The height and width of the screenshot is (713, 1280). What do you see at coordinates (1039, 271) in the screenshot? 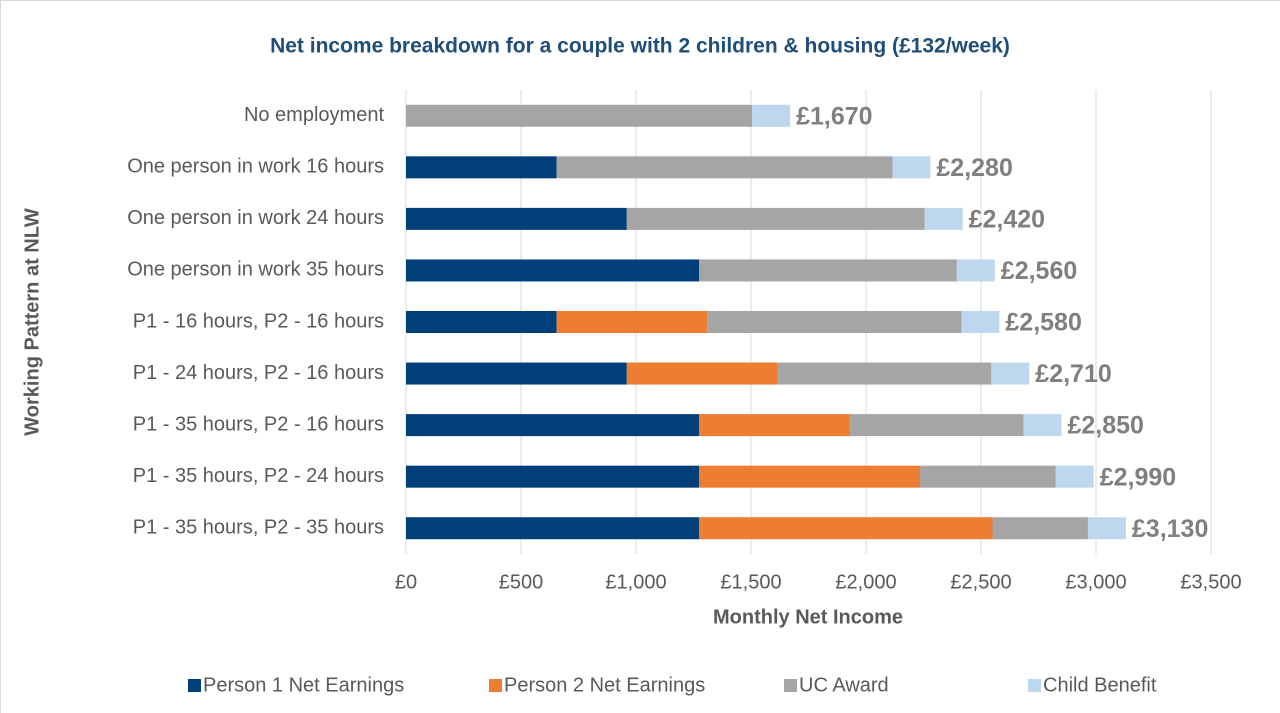
I see `total-label: £2,560` at bounding box center [1039, 271].